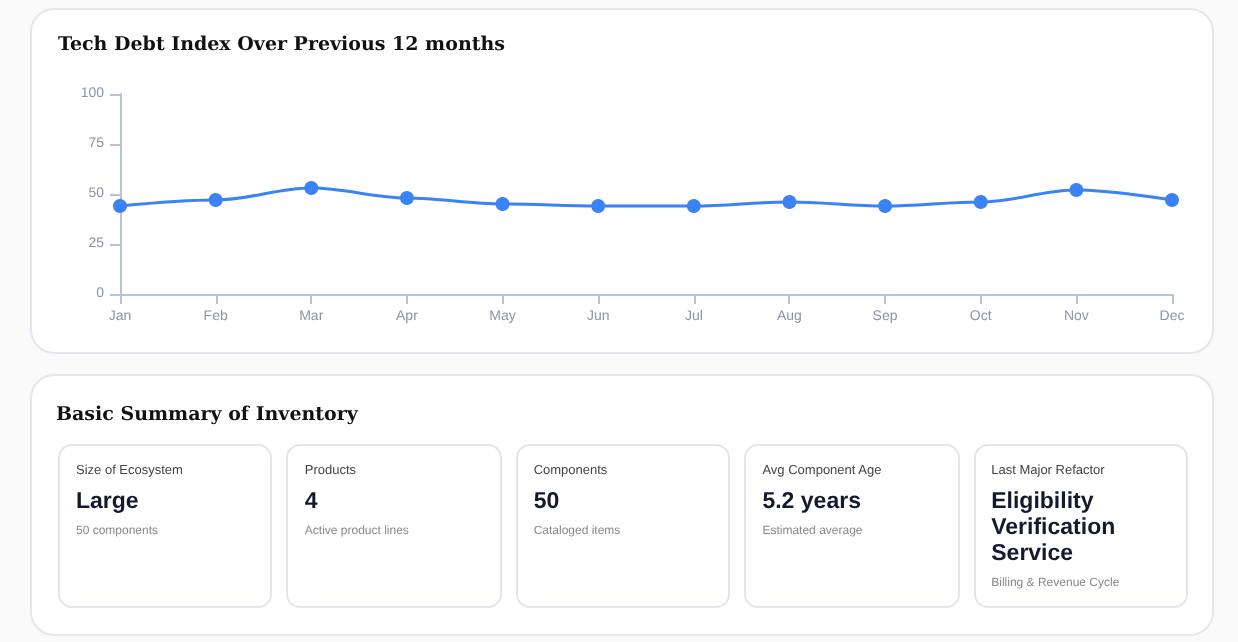 This screenshot has width=1238, height=642. Describe the element at coordinates (108, 503) in the screenshot. I see `text: Large` at that location.